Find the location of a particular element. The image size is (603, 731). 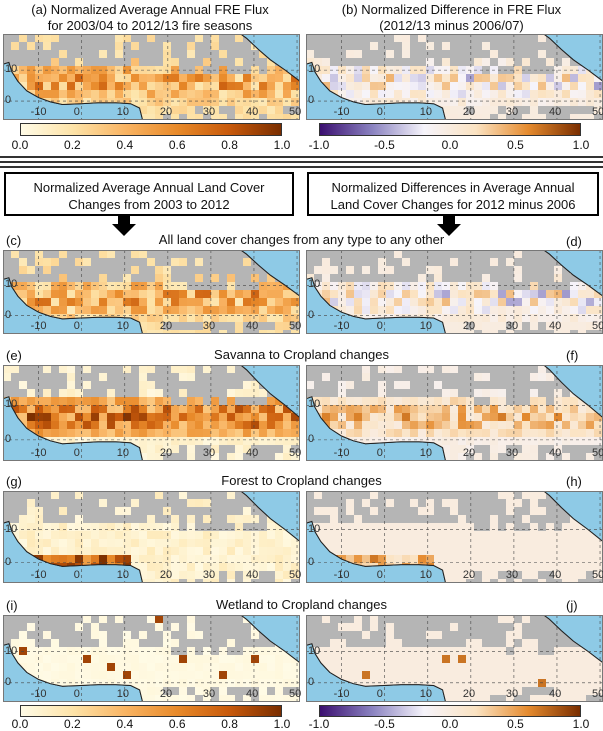

map-e-savanna: -10 0 10 20 30 40 50 10 0 is located at coordinates (152, 413).